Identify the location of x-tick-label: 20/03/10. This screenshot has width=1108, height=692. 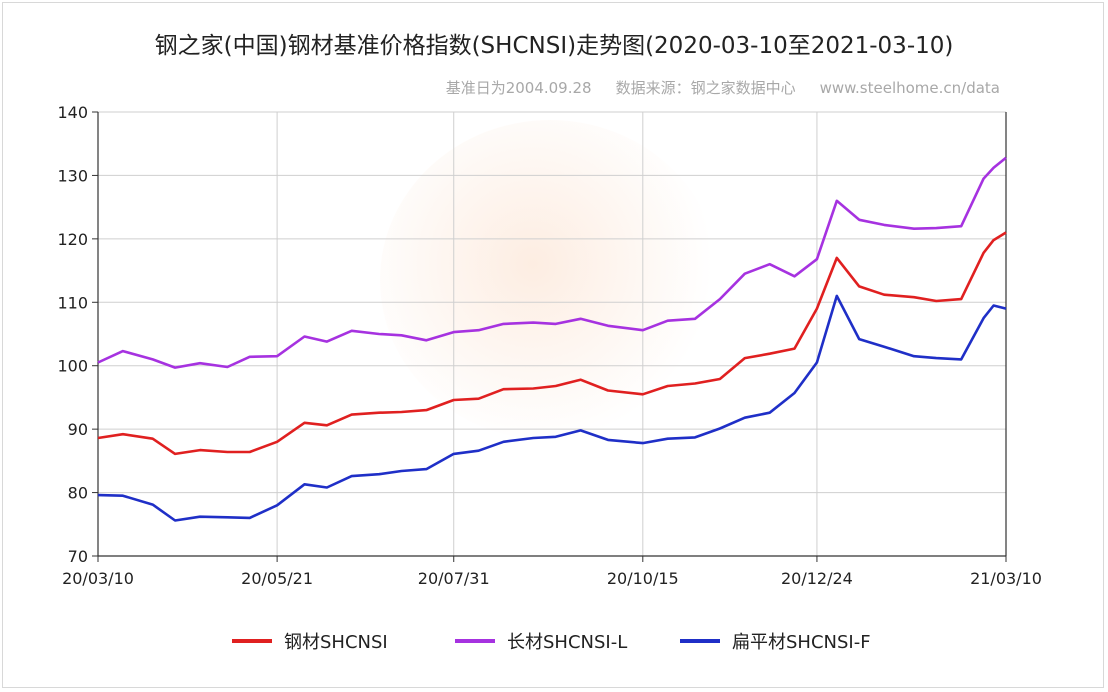
(98, 578).